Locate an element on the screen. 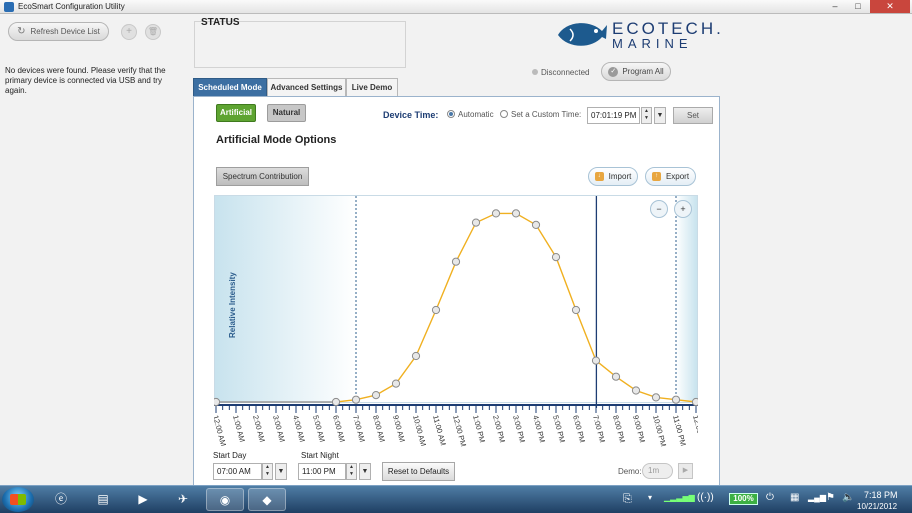  refresh-label: Refresh Device List is located at coordinates (65, 31).